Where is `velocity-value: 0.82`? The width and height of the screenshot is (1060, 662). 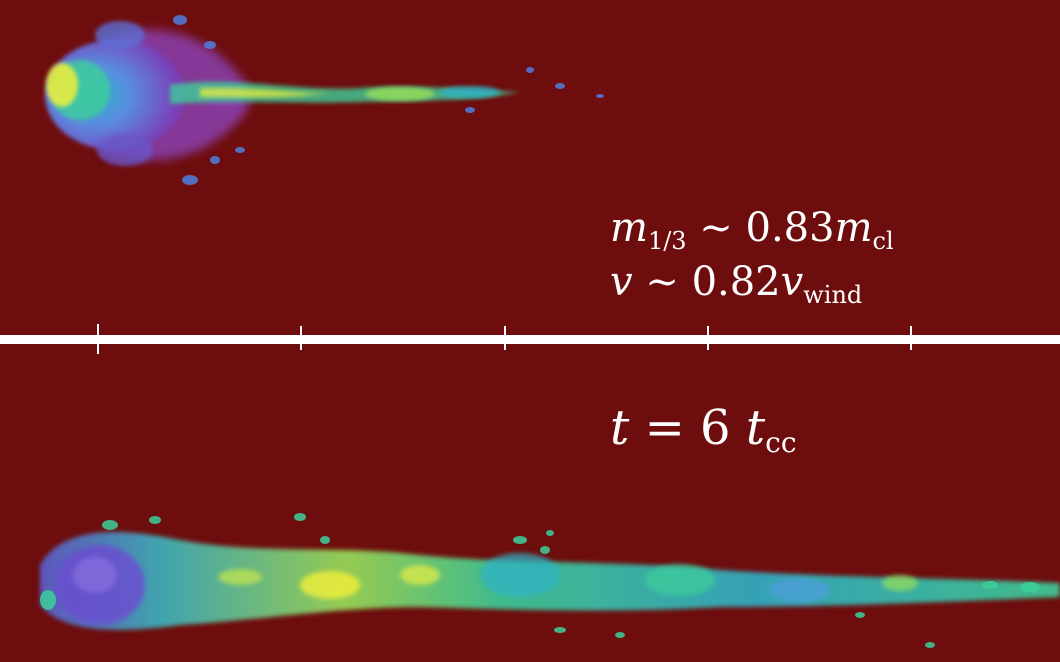 velocity-value: 0.82 is located at coordinates (736, 282).